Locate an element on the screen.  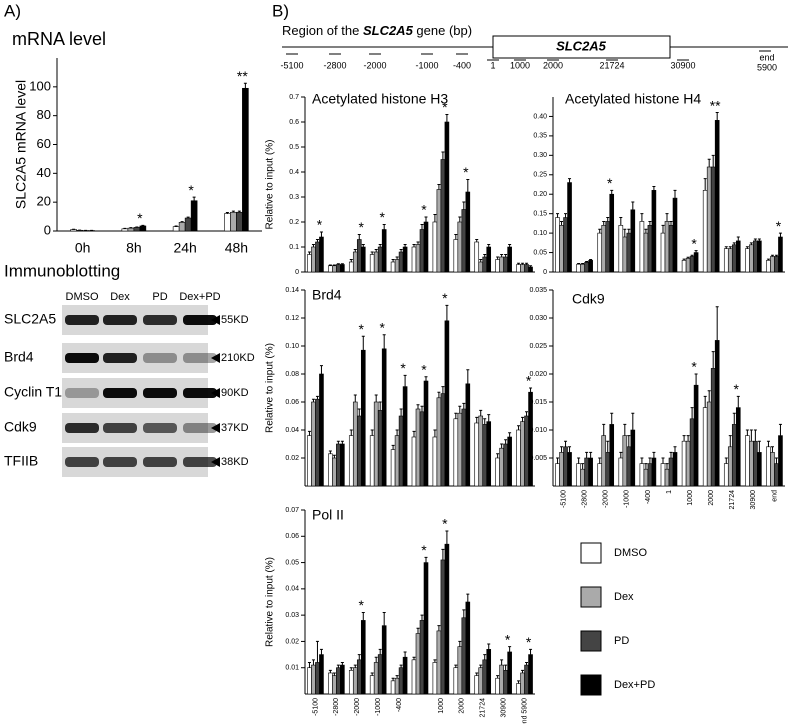
x-tick-label: 0h is located at coordinates (83, 248).